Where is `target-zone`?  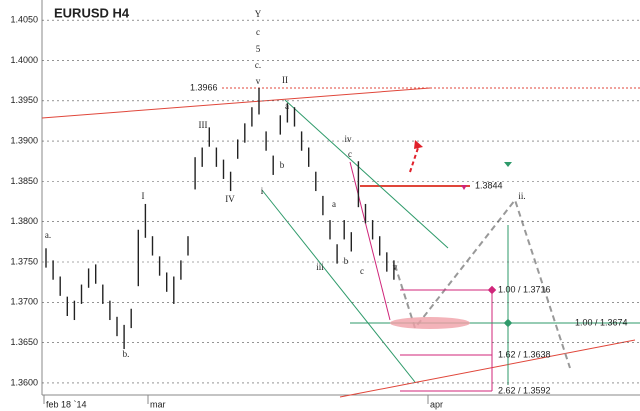
target-zone is located at coordinates (430, 323).